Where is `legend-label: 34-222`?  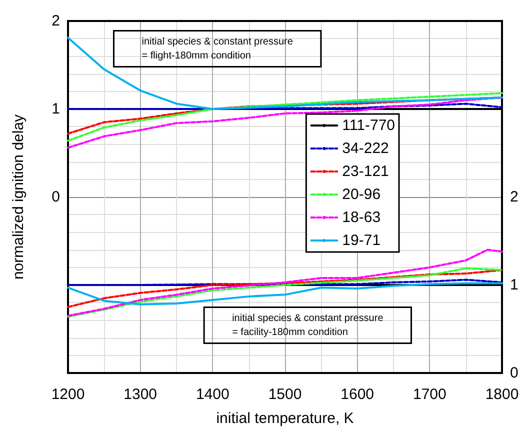
legend-label: 34-222 is located at coordinates (365, 148).